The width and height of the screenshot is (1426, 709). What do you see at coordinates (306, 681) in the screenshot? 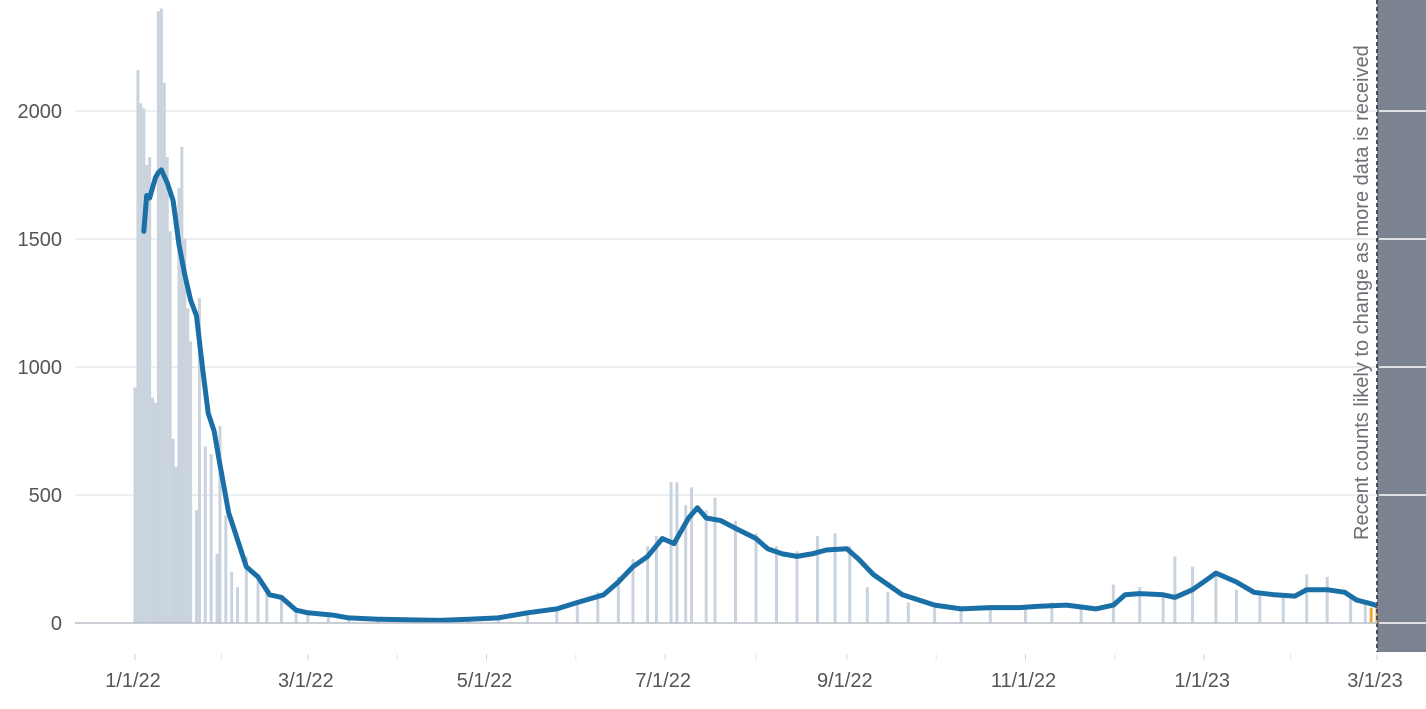
I see `x-tick-label: 3/1/22` at bounding box center [306, 681].